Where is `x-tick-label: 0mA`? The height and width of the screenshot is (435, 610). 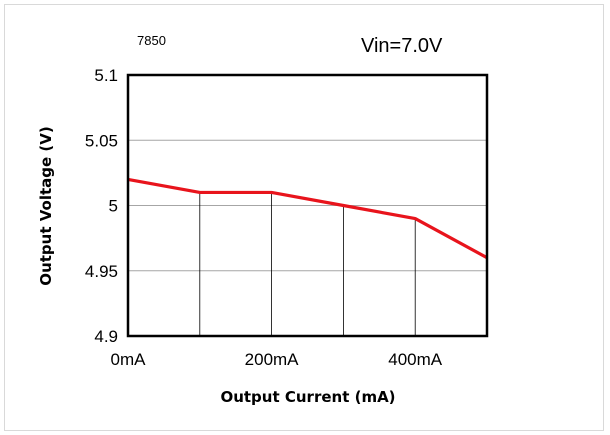
x-tick-label: 0mA is located at coordinates (129, 359).